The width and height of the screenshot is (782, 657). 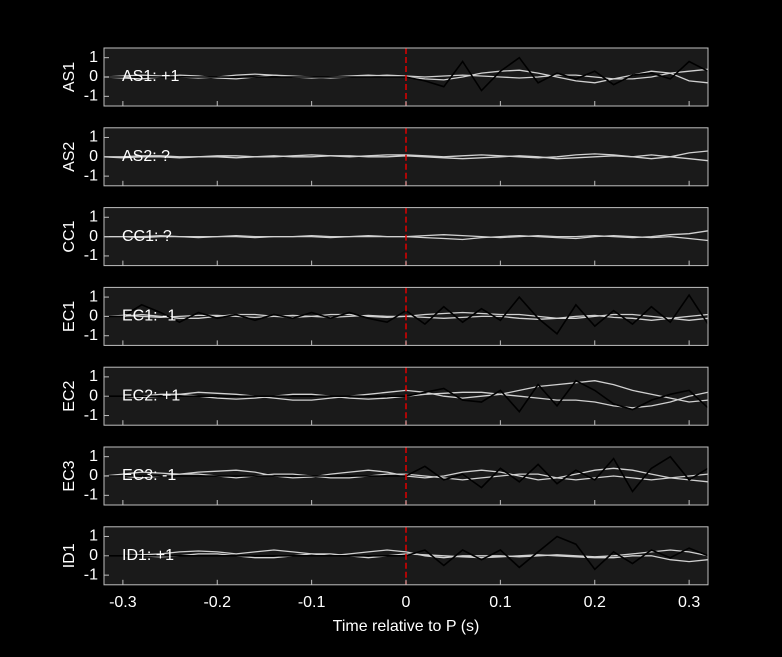 What do you see at coordinates (406, 626) in the screenshot?
I see `x-axis-label: Time relative to P (s)` at bounding box center [406, 626].